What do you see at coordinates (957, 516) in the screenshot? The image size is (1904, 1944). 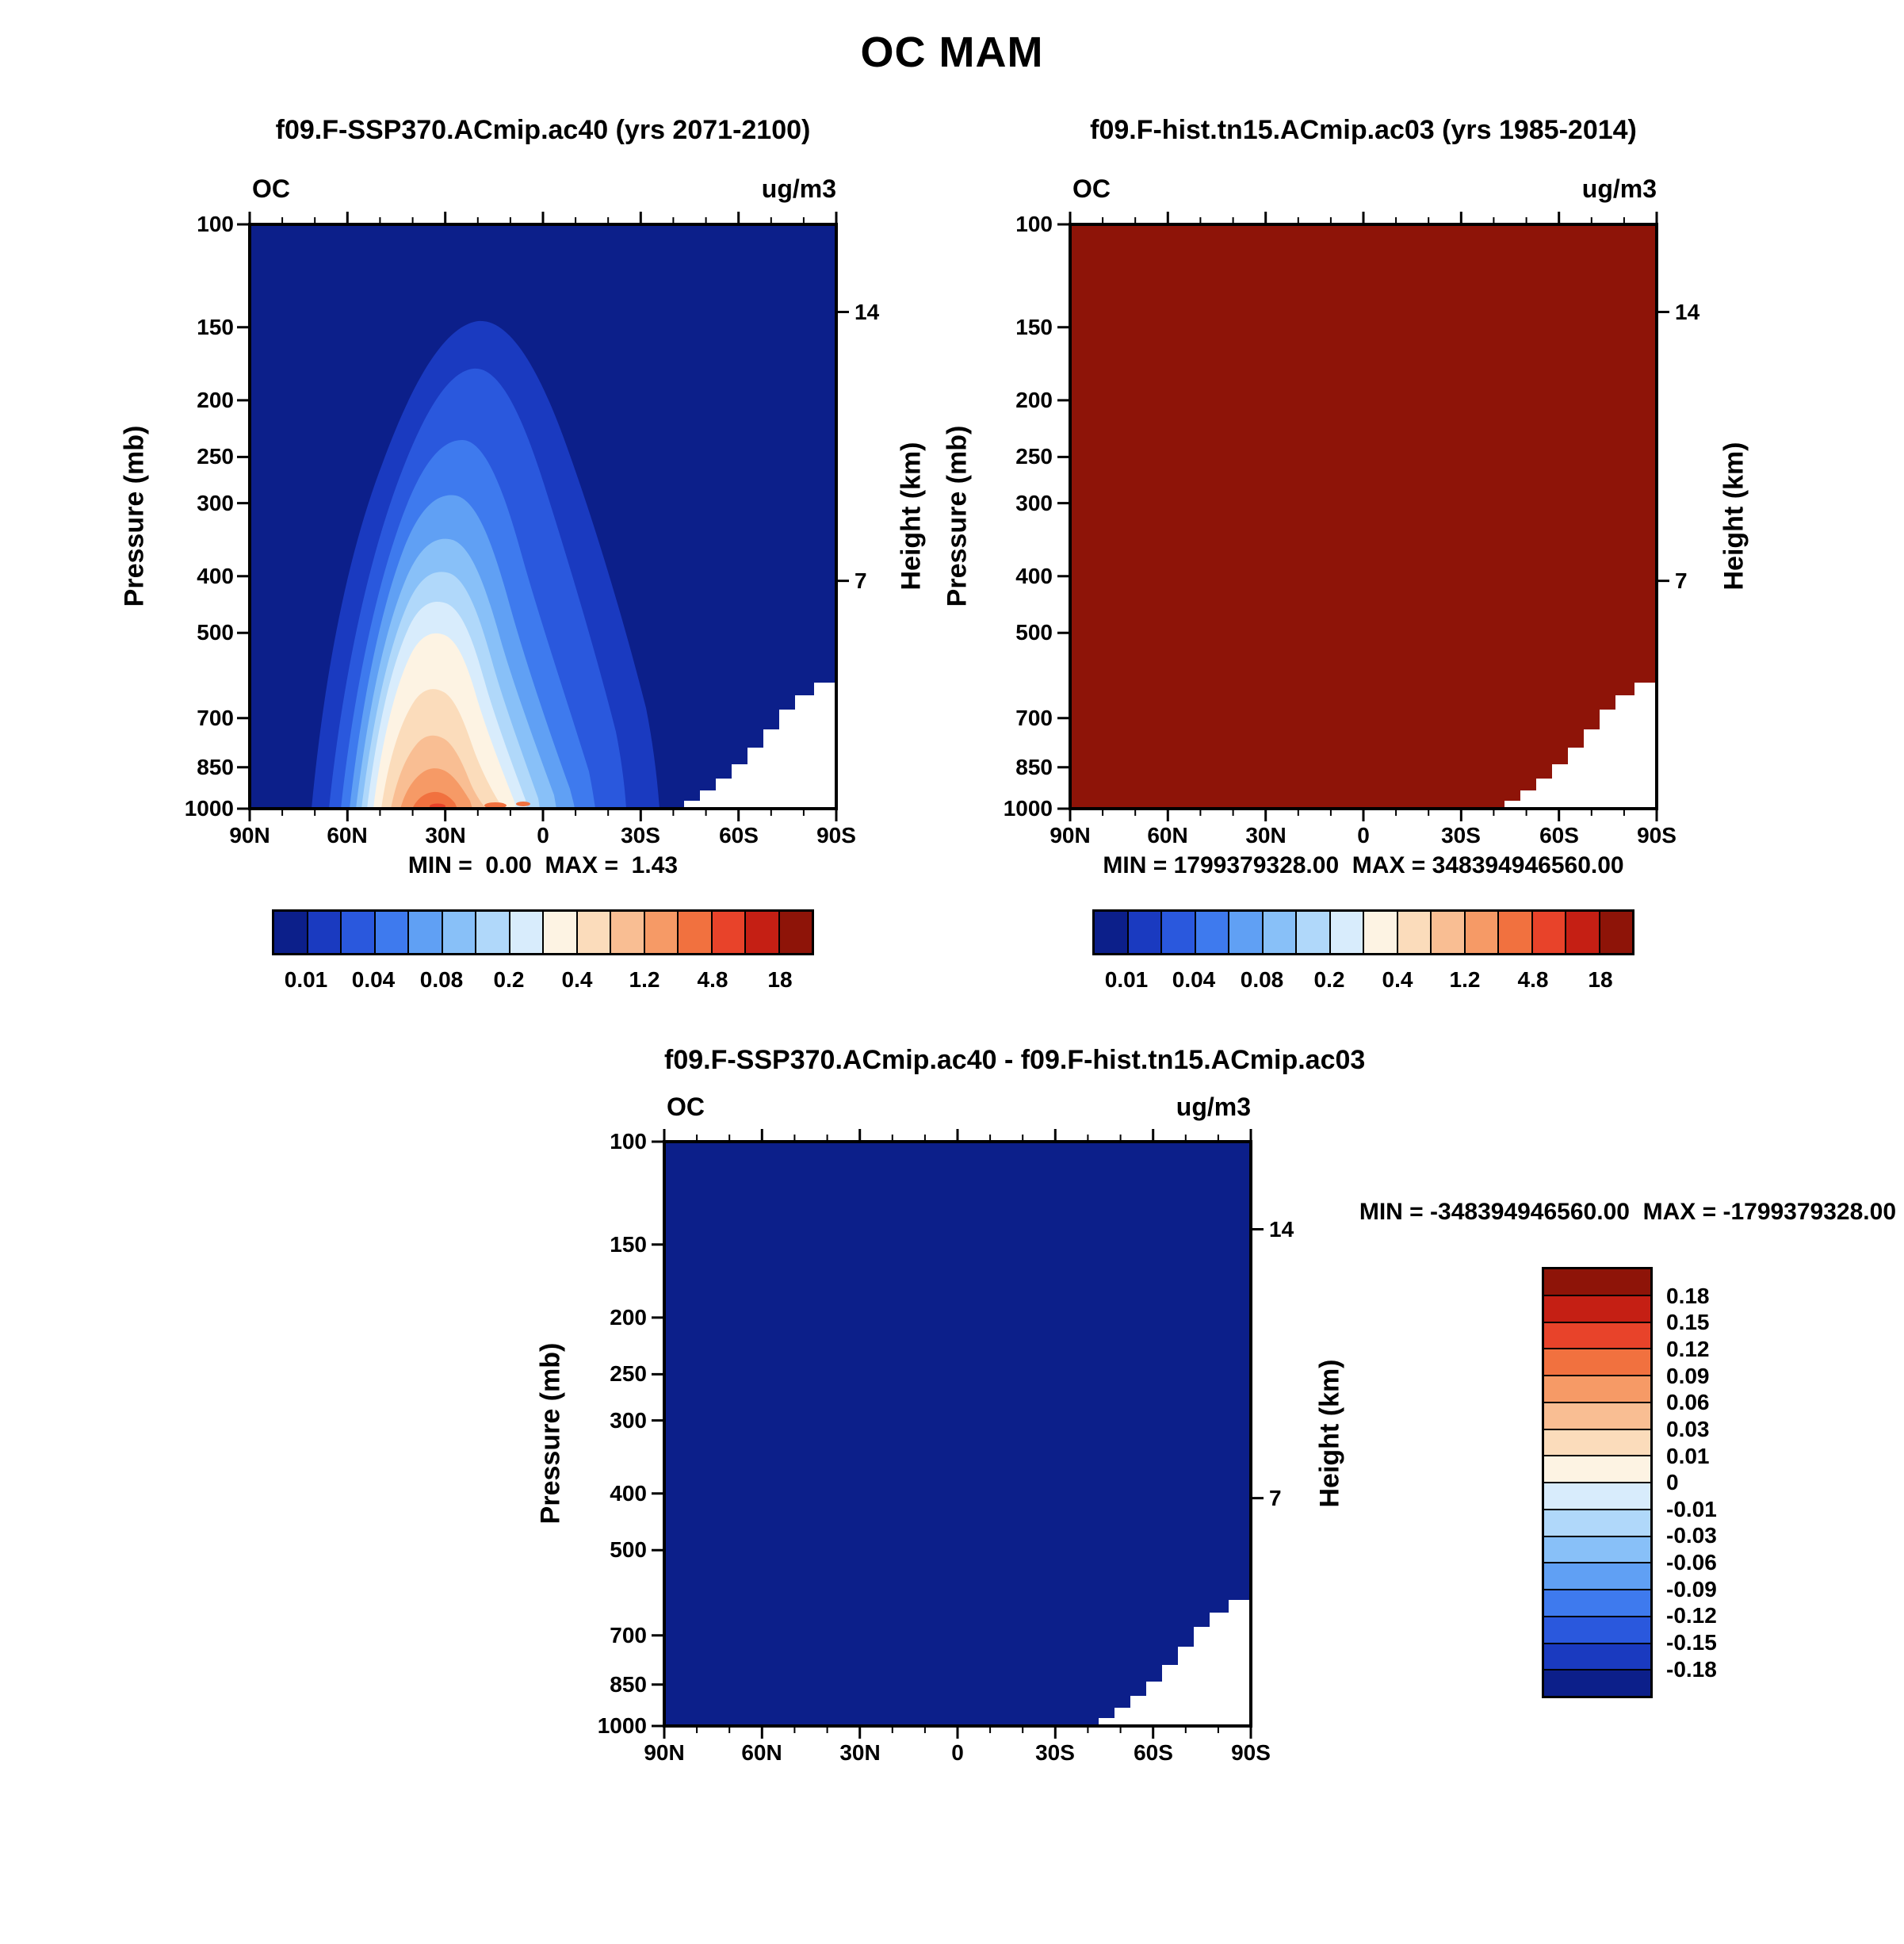 I see `panel2-ylabel: Pressure (mb)` at bounding box center [957, 516].